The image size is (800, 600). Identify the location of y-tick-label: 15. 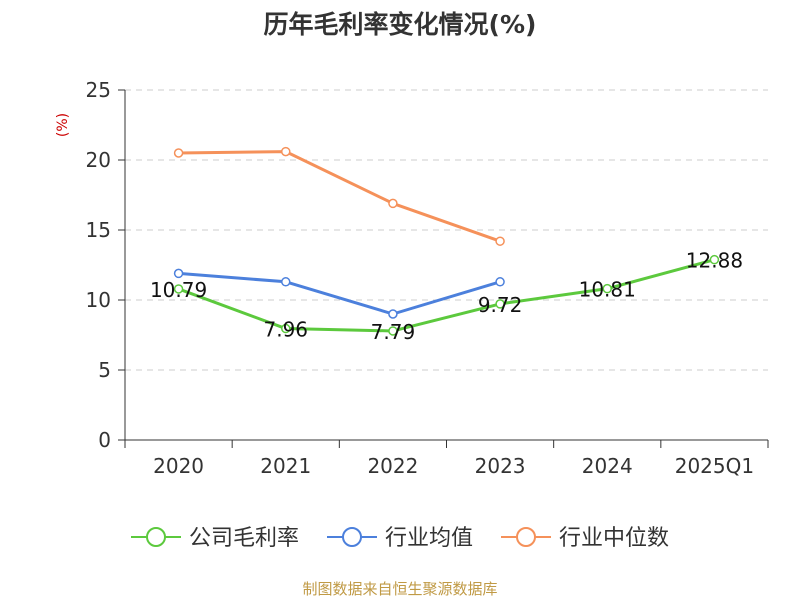
(98, 230).